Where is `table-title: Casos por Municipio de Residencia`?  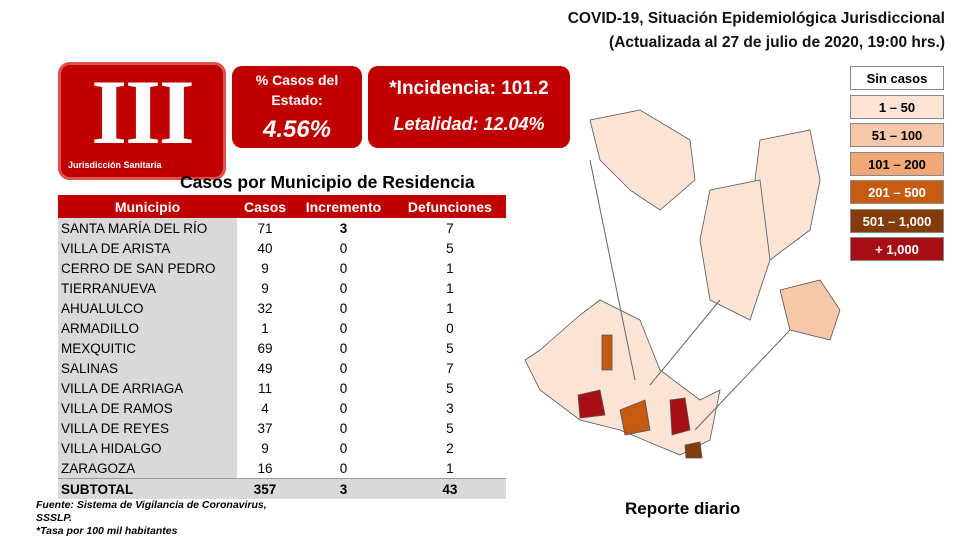
table-title: Casos por Municipio de Residencia is located at coordinates (327, 182).